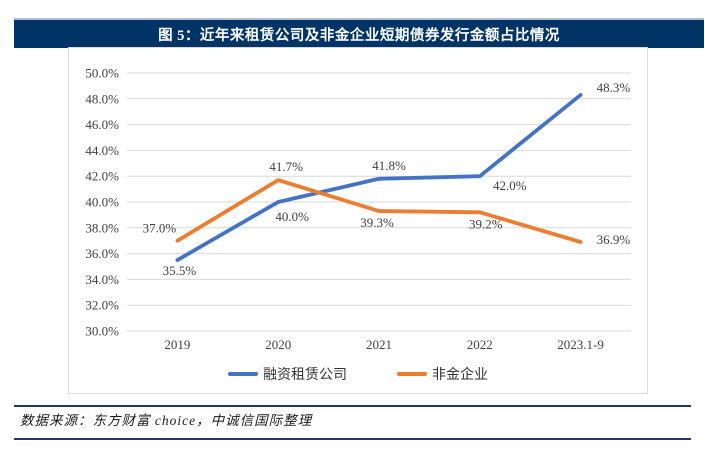 The width and height of the screenshot is (705, 450). What do you see at coordinates (278, 344) in the screenshot?
I see `x-axis-tick-label: 2020` at bounding box center [278, 344].